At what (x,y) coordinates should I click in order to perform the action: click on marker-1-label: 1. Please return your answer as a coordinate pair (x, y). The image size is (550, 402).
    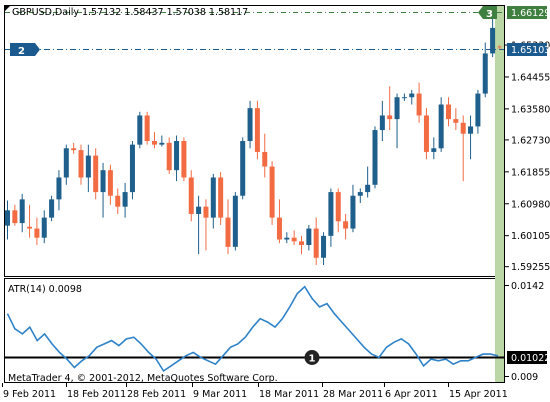
    Looking at the image, I should click on (312, 359).